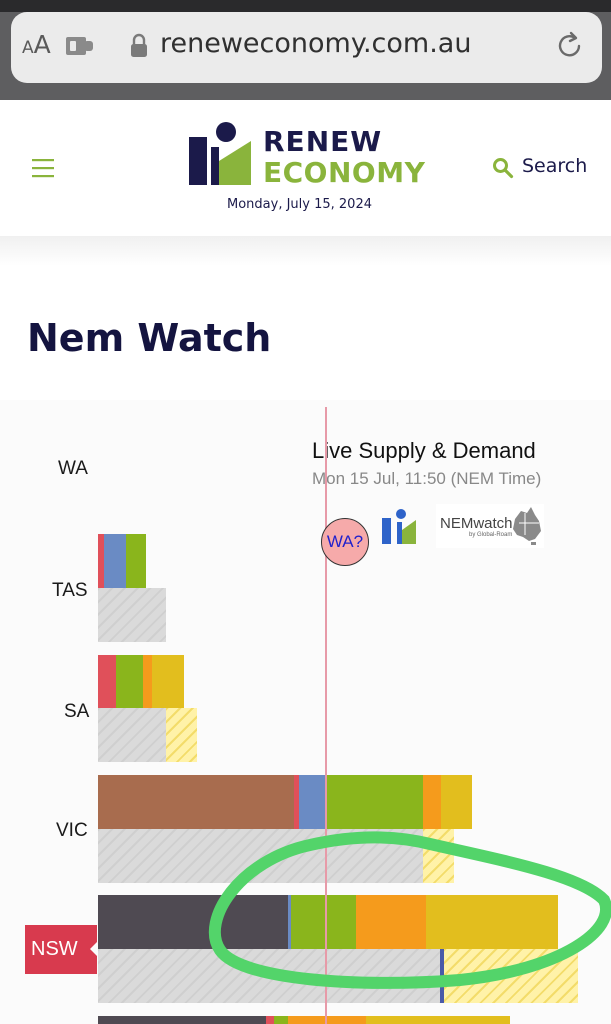 This screenshot has width=611, height=1024. I want to click on widget-title: Live Supply & Demand, so click(424, 450).